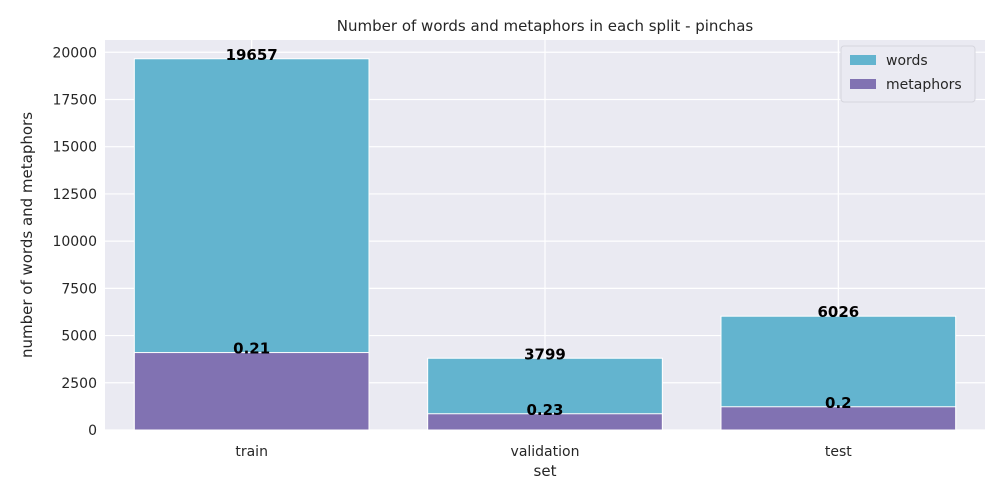  Describe the element at coordinates (863, 60) in the screenshot. I see `legend-swatch-words` at that location.